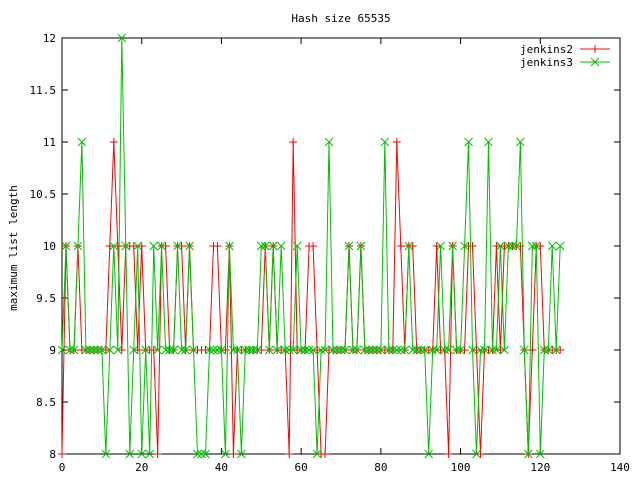 This screenshot has width=640, height=480. I want to click on y-tick-label: 12, so click(49, 38).